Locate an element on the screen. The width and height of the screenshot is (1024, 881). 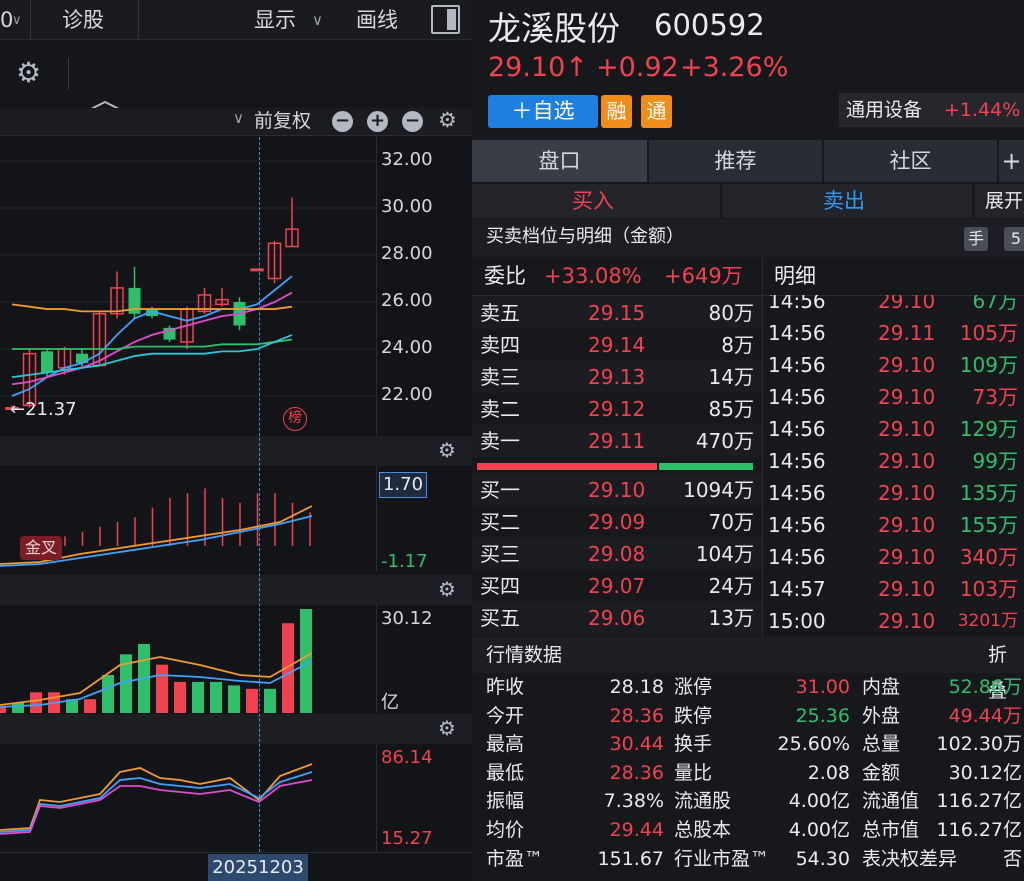
quote-value: 28.36 is located at coordinates (636, 772).